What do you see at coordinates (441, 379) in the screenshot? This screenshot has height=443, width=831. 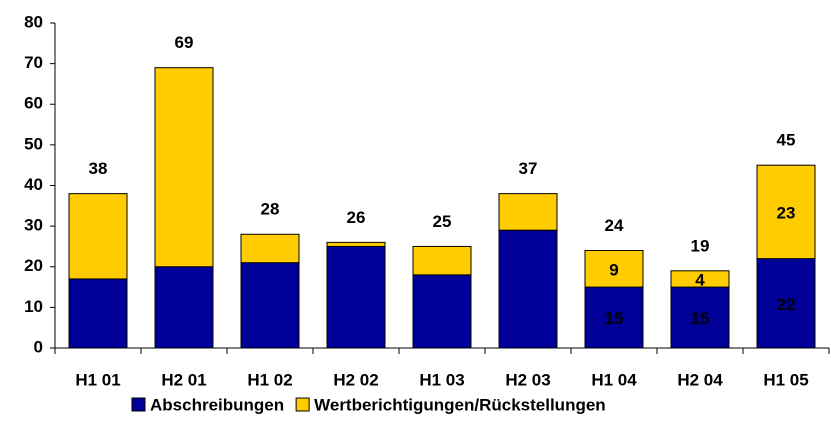 I see `x-tick-label: H1 03` at bounding box center [441, 379].